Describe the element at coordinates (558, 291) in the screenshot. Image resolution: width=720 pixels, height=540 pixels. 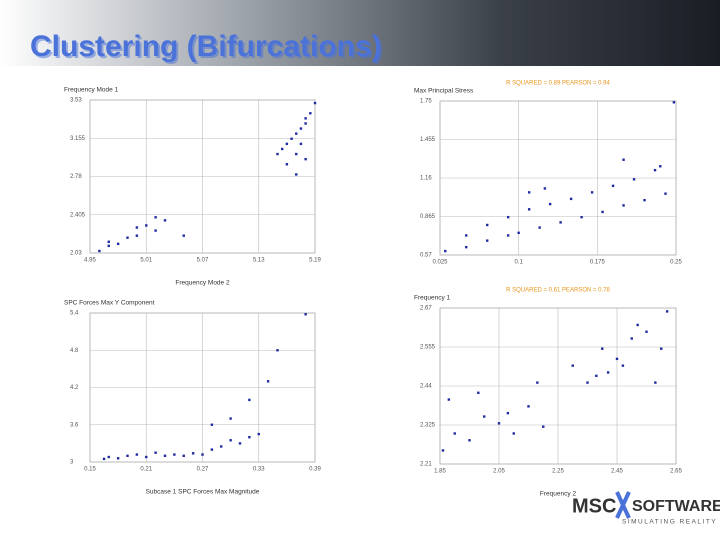
I see `annotation: R SQUARED = 0.61 PEARSON = 0.78` at that location.